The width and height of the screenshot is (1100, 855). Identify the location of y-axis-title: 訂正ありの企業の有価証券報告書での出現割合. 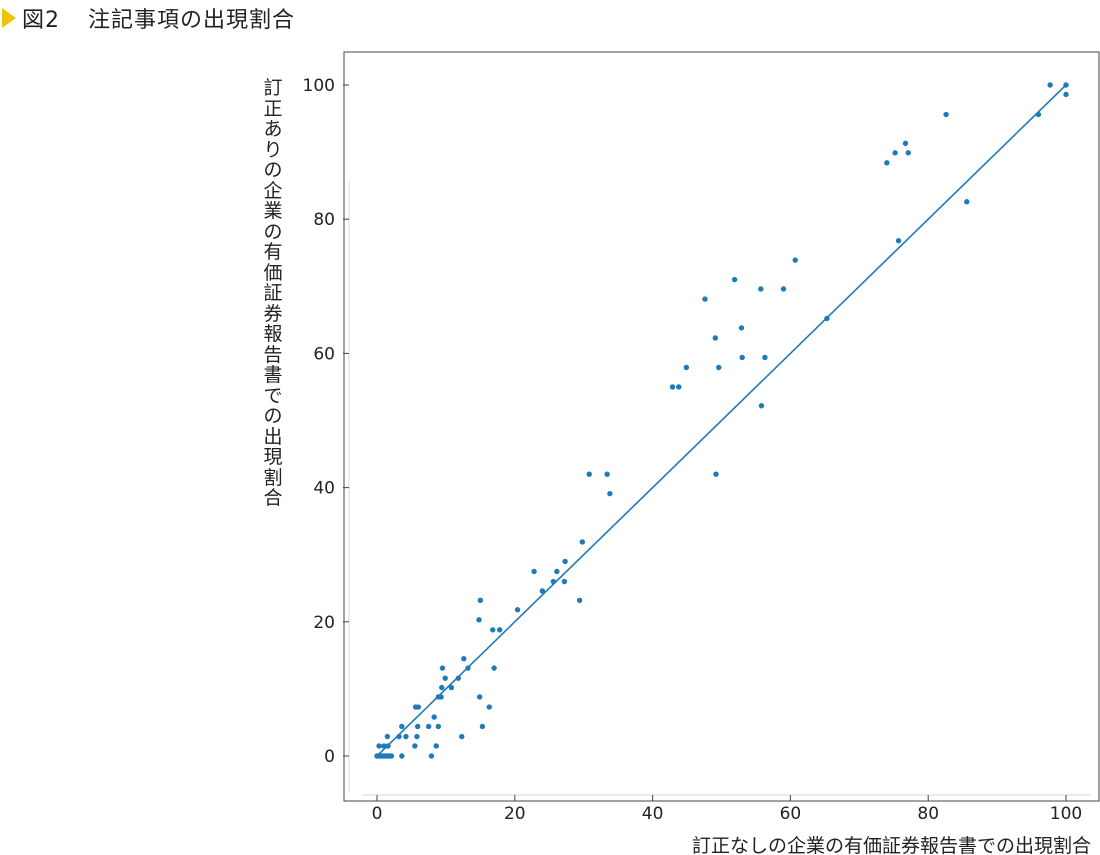
(273, 293).